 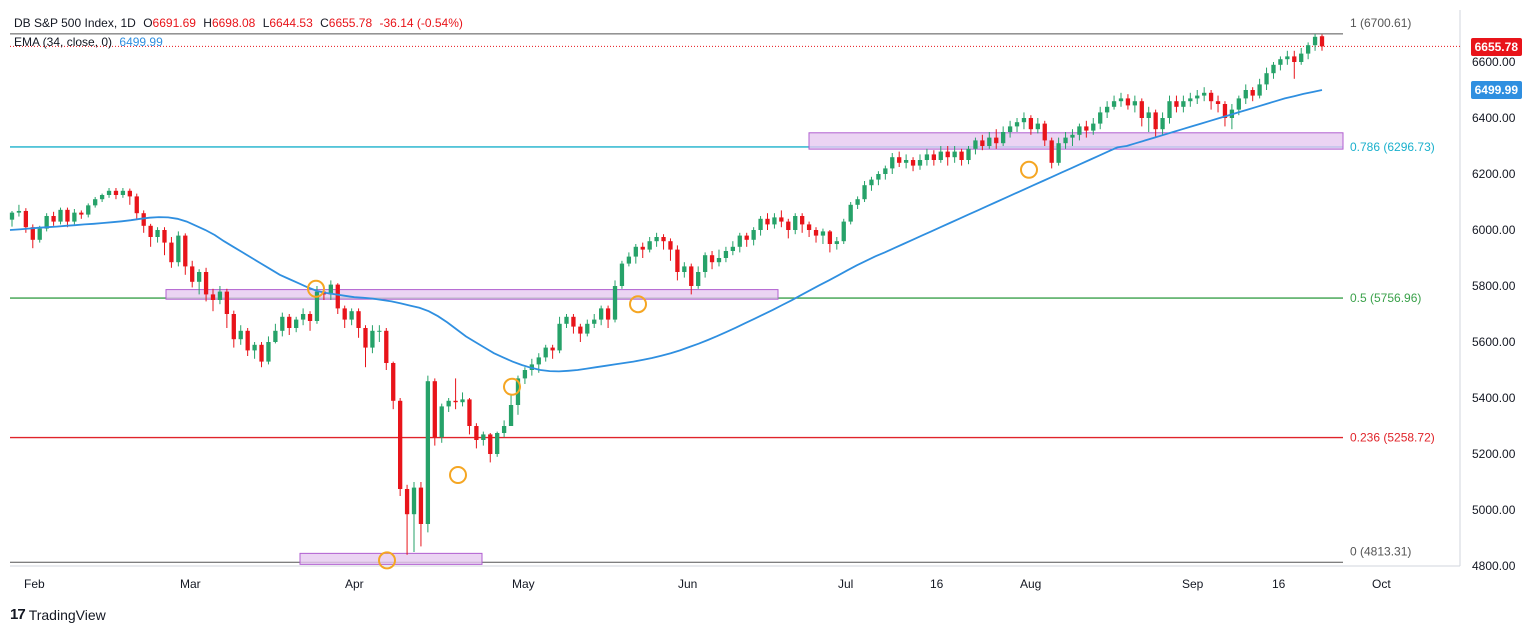 I want to click on fib-level-label: 1 (6700.61), so click(x=1380, y=23).